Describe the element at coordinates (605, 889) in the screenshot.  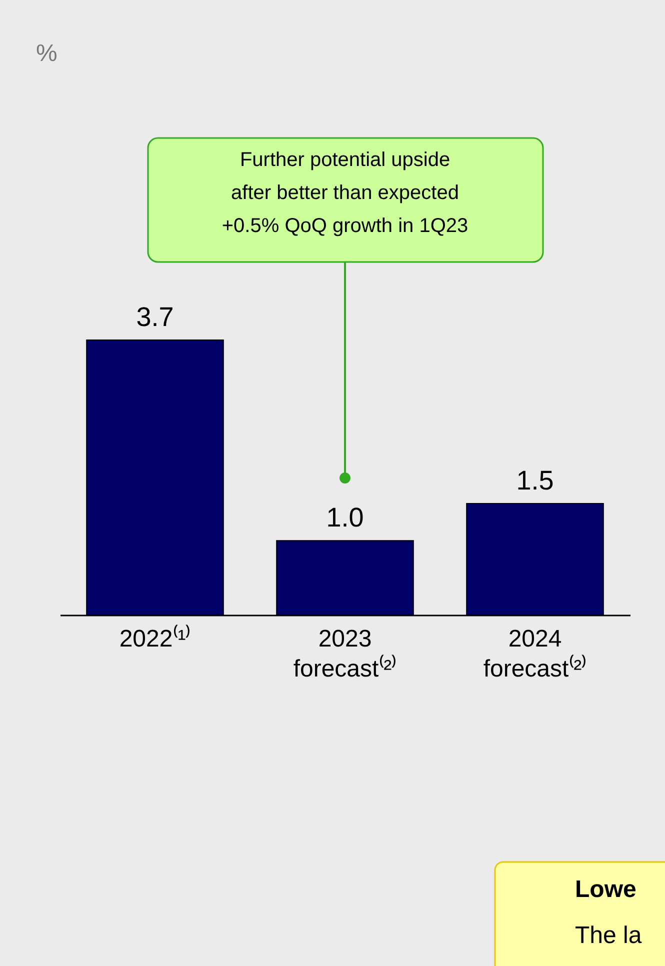
I see `text: Lowe` at that location.